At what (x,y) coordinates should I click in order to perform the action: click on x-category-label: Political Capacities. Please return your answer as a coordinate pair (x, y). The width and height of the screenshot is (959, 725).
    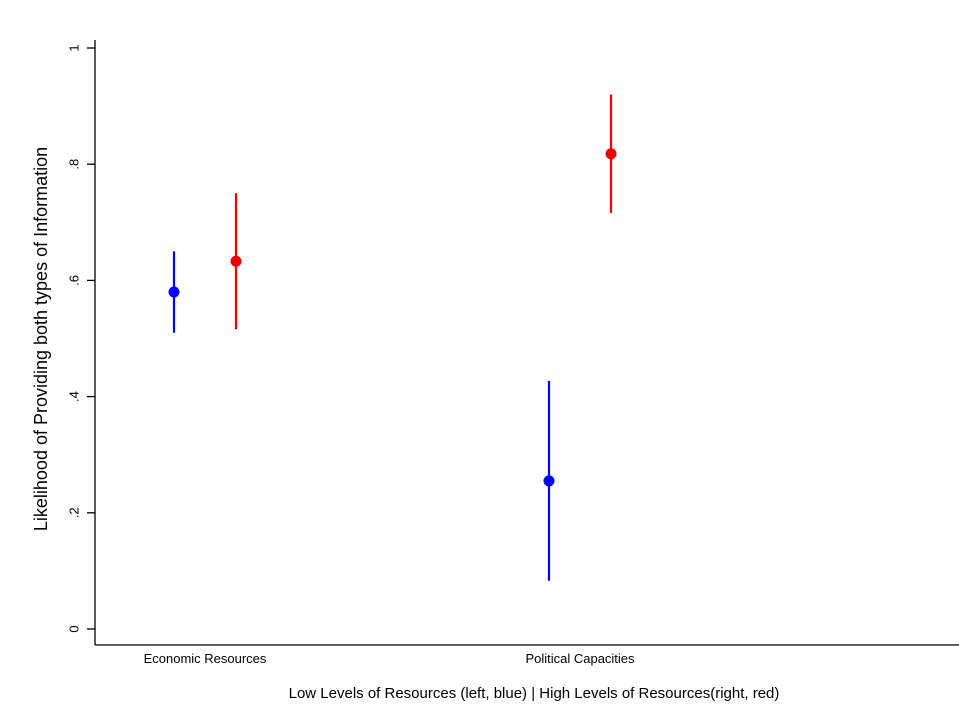
    Looking at the image, I should click on (580, 658).